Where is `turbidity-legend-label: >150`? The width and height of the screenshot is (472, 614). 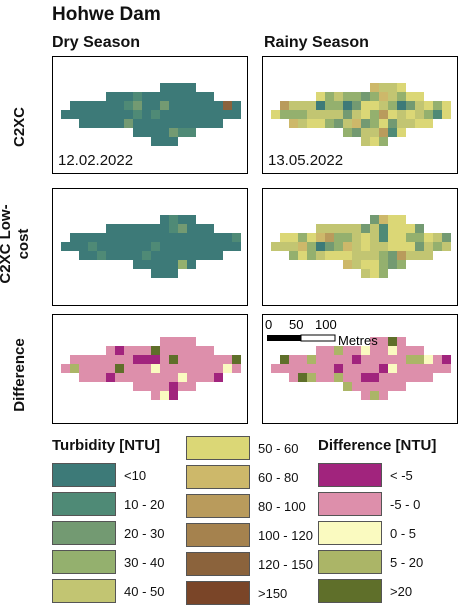
turbidity-legend-label: >150 is located at coordinates (273, 593).